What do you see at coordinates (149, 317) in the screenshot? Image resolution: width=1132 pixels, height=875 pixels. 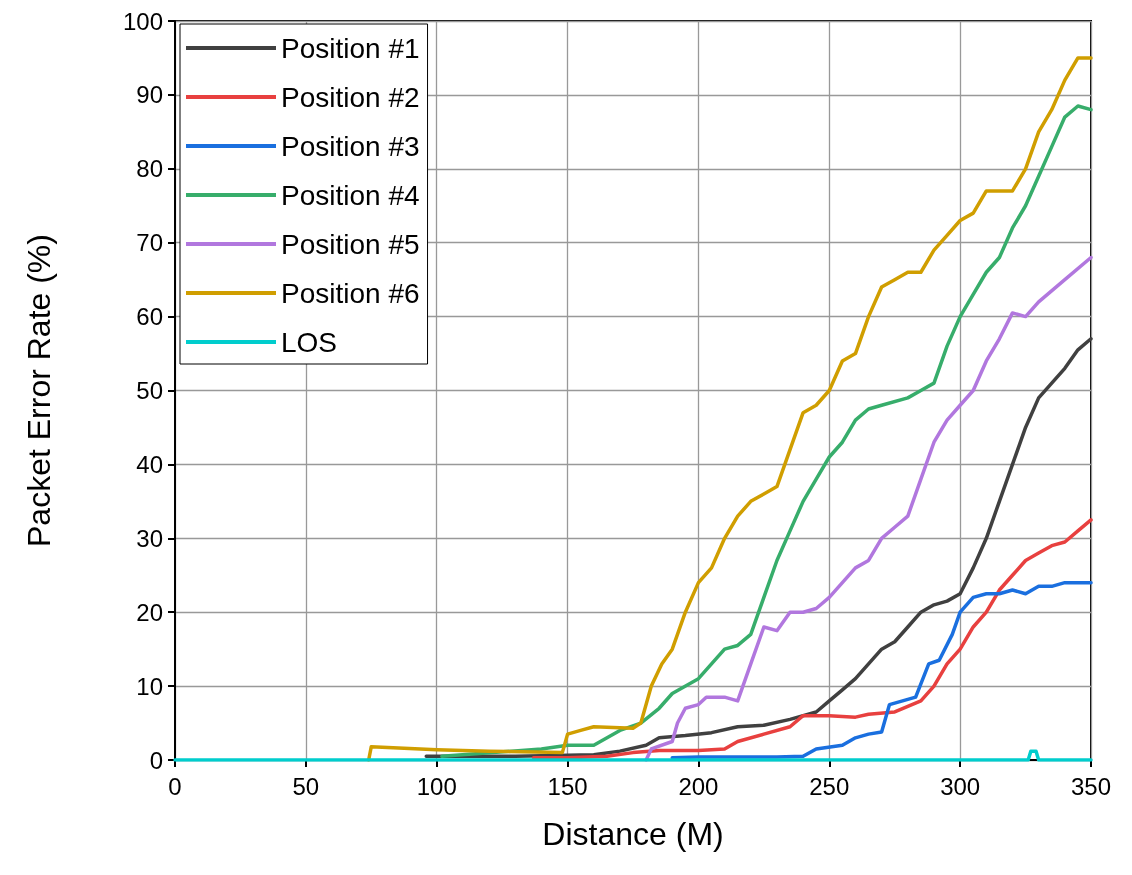 I see `y-tick-label: 60` at bounding box center [149, 317].